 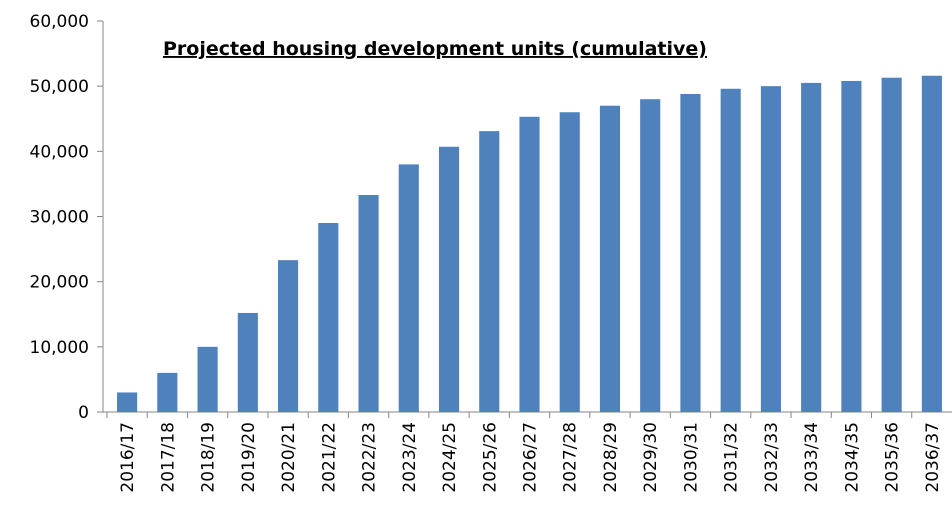 I want to click on x-tick-label: 2022/23, so click(x=370, y=457).